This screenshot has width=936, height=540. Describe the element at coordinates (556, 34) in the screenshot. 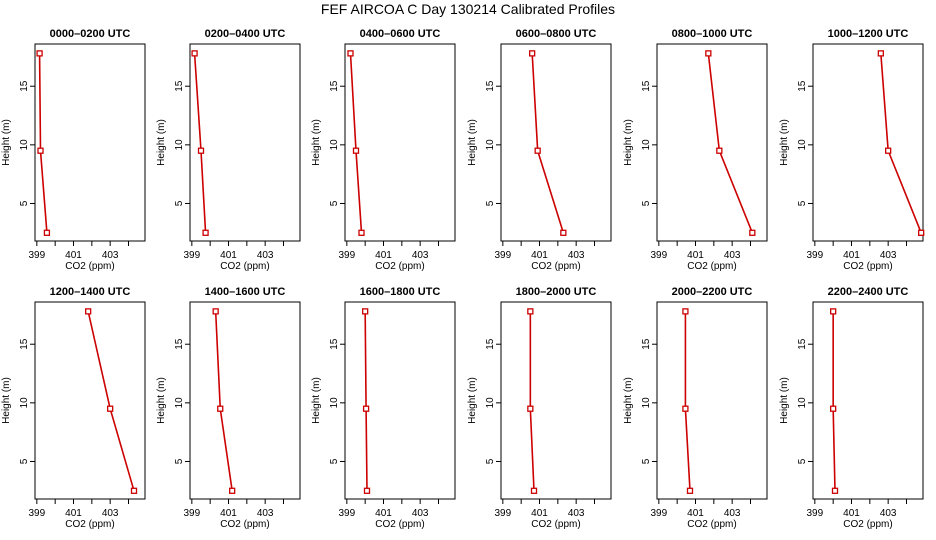

I see `panel-title: 0600–0800 UTC` at that location.